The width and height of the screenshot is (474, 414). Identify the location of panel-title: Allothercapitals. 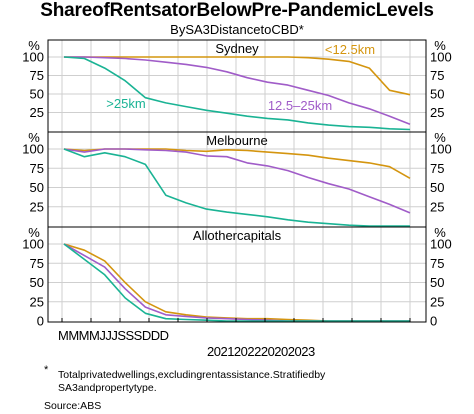
(237, 235).